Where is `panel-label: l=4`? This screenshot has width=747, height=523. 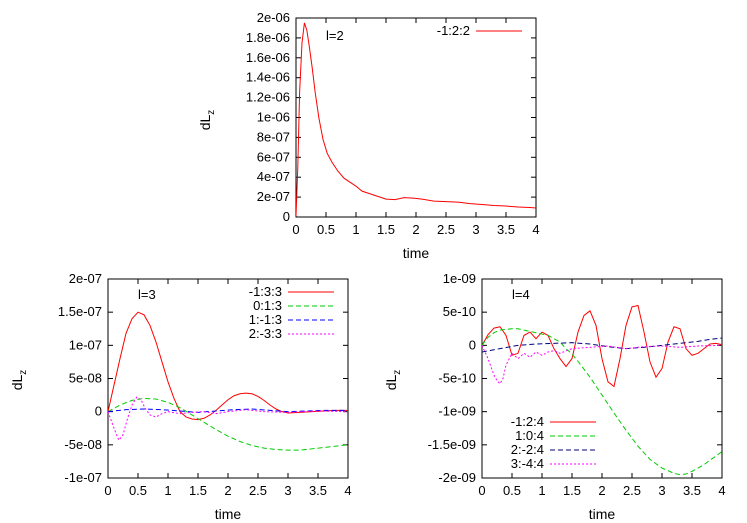 panel-label: l=4 is located at coordinates (521, 294).